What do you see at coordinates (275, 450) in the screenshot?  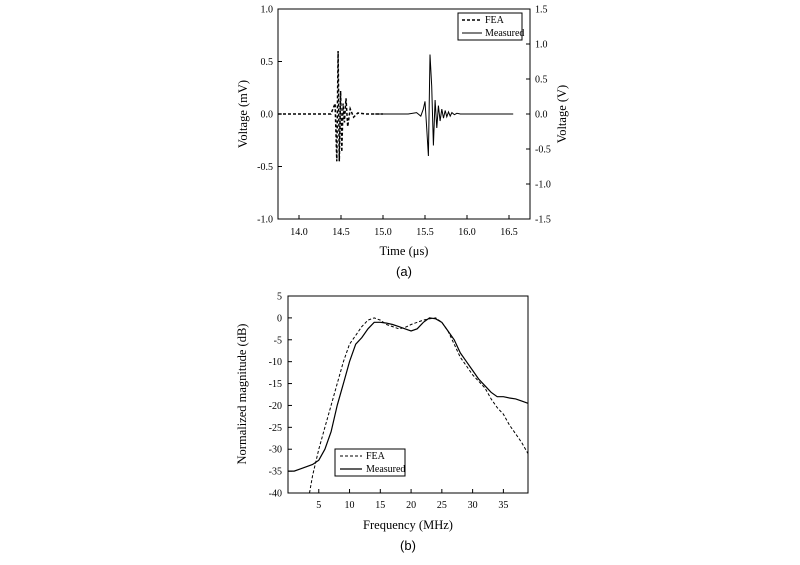 I see `panel-b-y-tick-label: -30` at bounding box center [275, 450].